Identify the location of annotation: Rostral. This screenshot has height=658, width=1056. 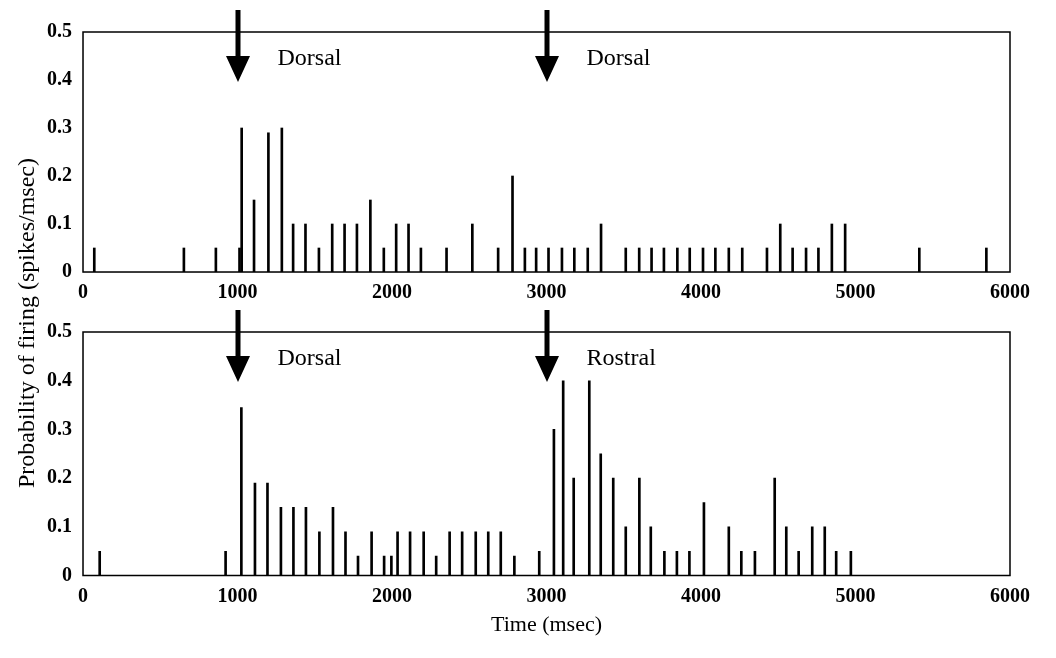
(621, 357).